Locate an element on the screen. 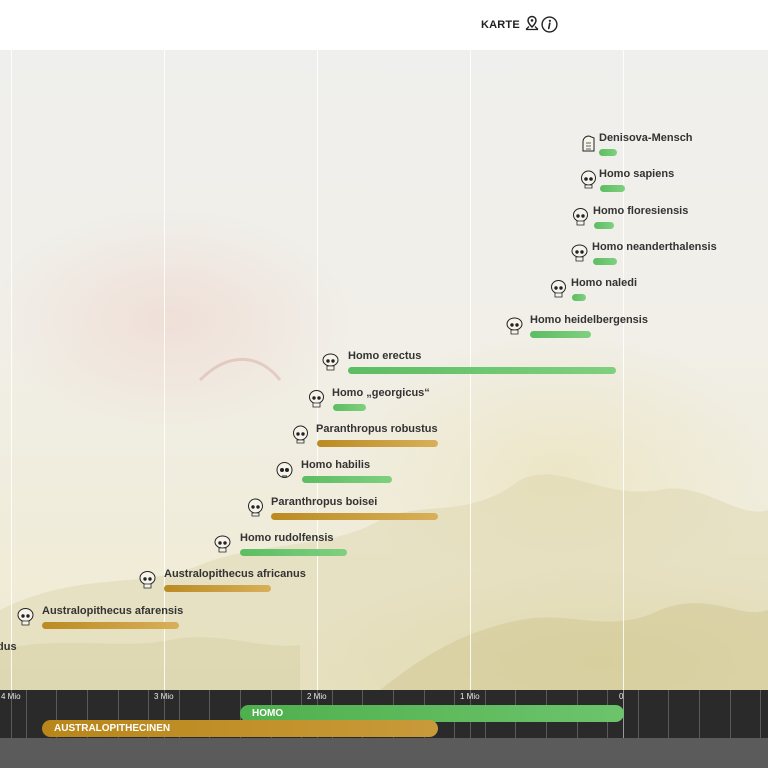  tick-label: 4 Mio is located at coordinates (11, 696).